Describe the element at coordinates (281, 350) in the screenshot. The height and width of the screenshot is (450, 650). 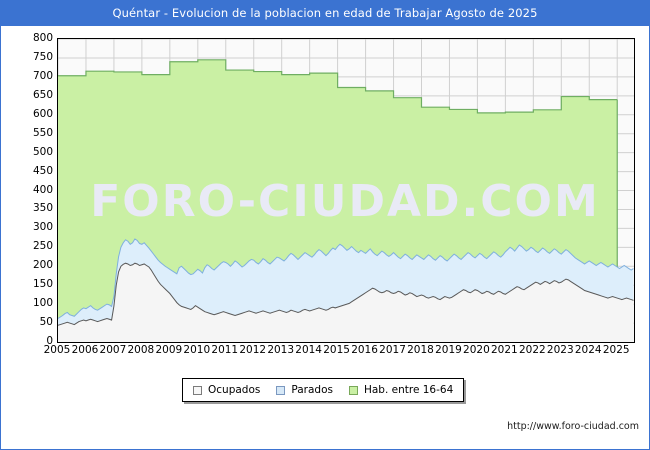
I see `x-axis-tick: 2013` at that location.